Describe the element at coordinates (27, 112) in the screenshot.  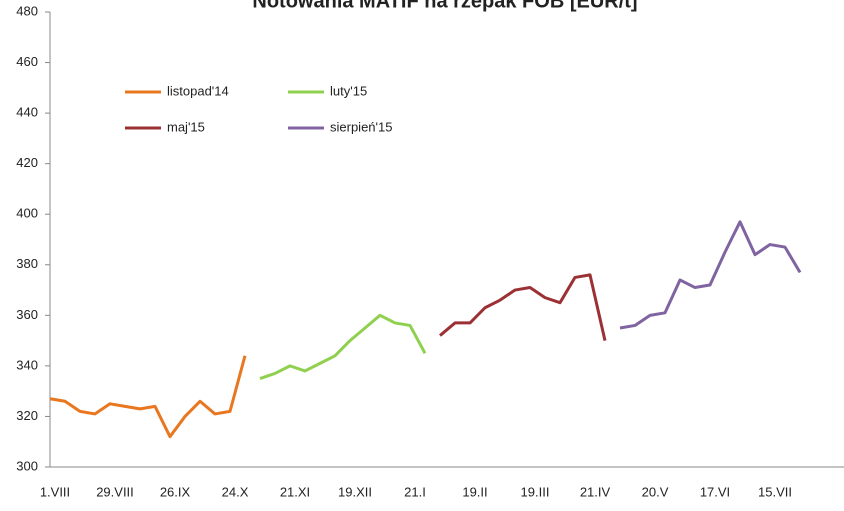
I see `y-tick-label: 440` at that location.